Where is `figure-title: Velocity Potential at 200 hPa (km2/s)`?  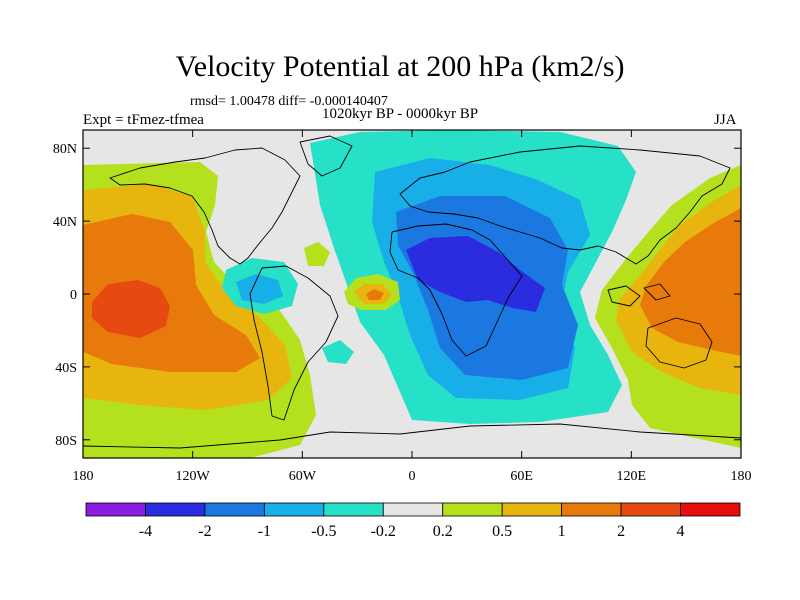 figure-title: Velocity Potential at 200 hPa (km2/s) is located at coordinates (400, 66).